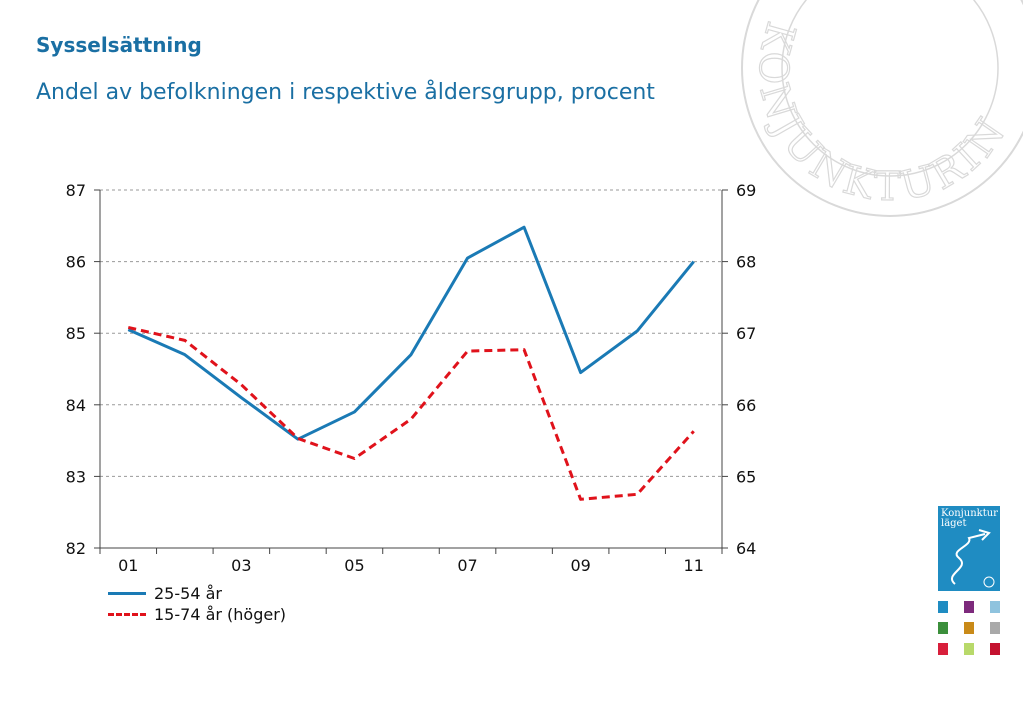 Image resolution: width=1023 pixels, height=708 pixels. I want to click on report-thumbnail-grid, so click(969, 628).